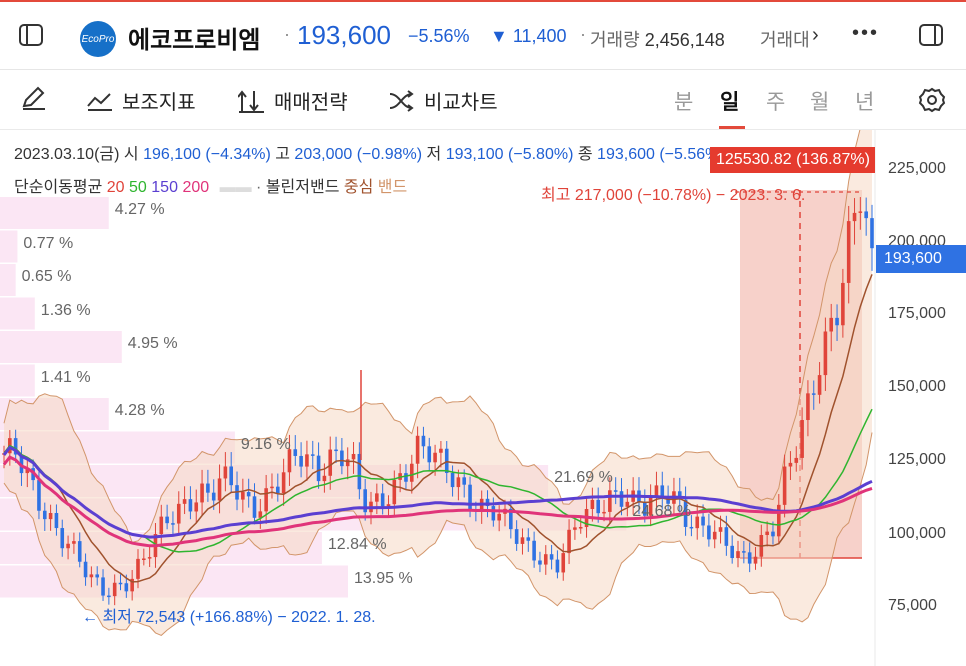 Image resolution: width=966 pixels, height=666 pixels. Describe the element at coordinates (65, 310) in the screenshot. I see `volume-profile-label: 1.36 %` at that location.